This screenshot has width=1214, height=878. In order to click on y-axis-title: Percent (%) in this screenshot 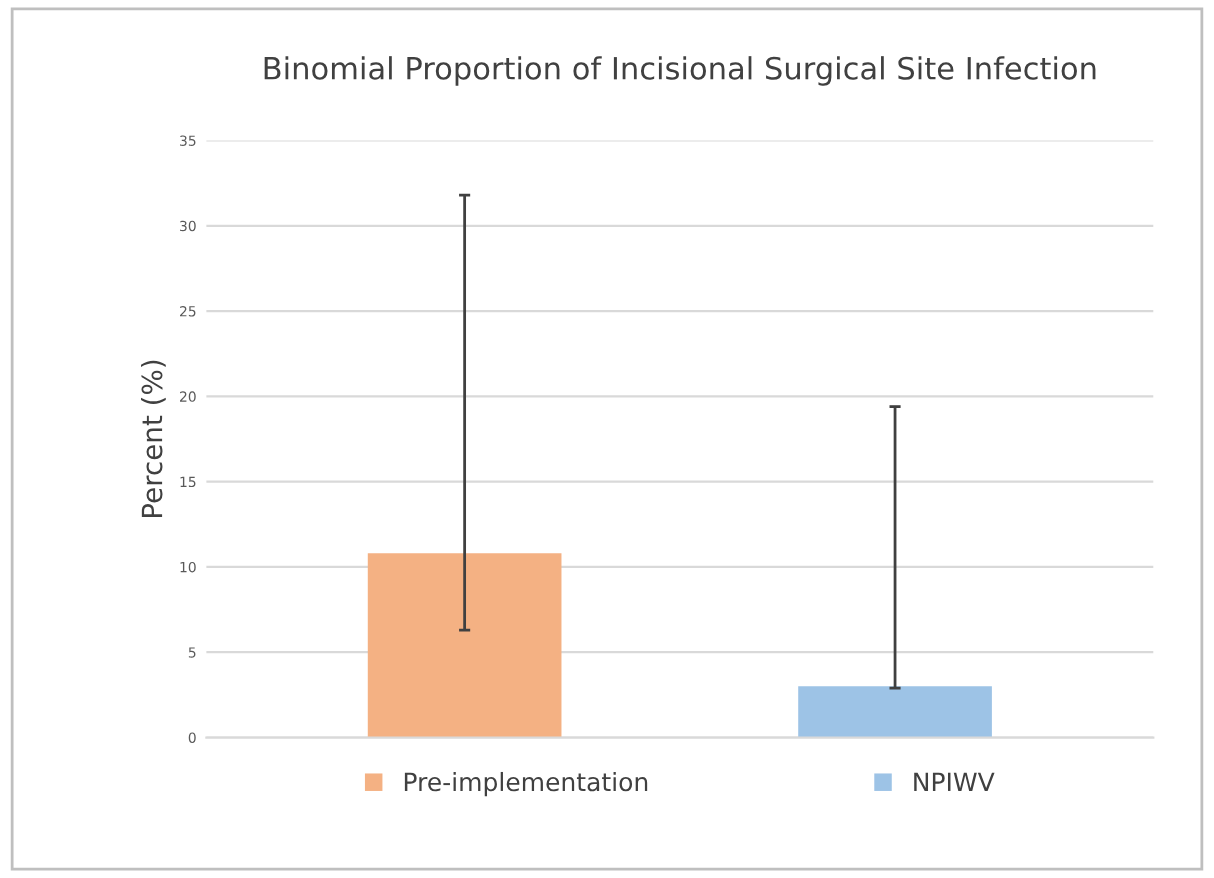, I will do `click(153, 438)`.